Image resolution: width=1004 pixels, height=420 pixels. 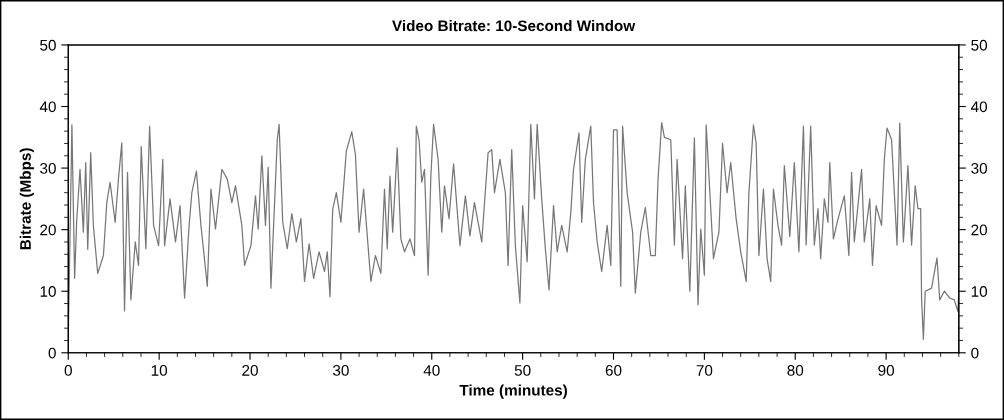 I want to click on x-tick-label: 90, so click(x=886, y=370).